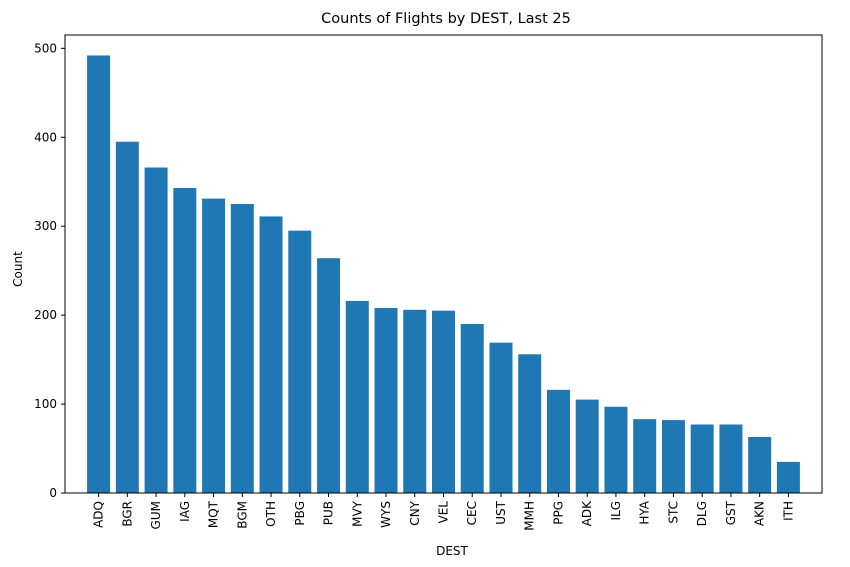 The image size is (850, 567). I want to click on bar-ust, so click(501, 417).